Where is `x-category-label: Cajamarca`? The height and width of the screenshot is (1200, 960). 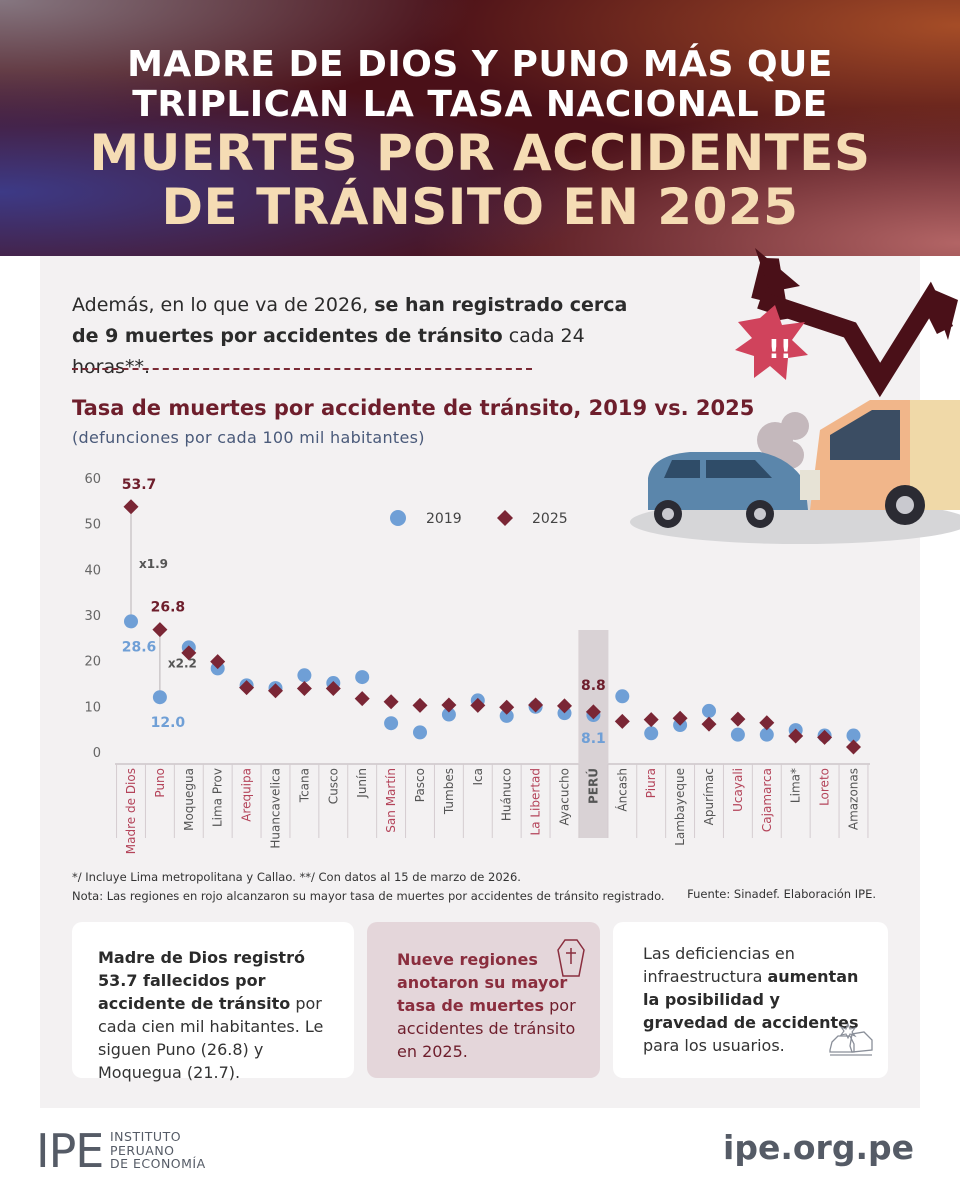 x-category-label: Cajamarca is located at coordinates (767, 800).